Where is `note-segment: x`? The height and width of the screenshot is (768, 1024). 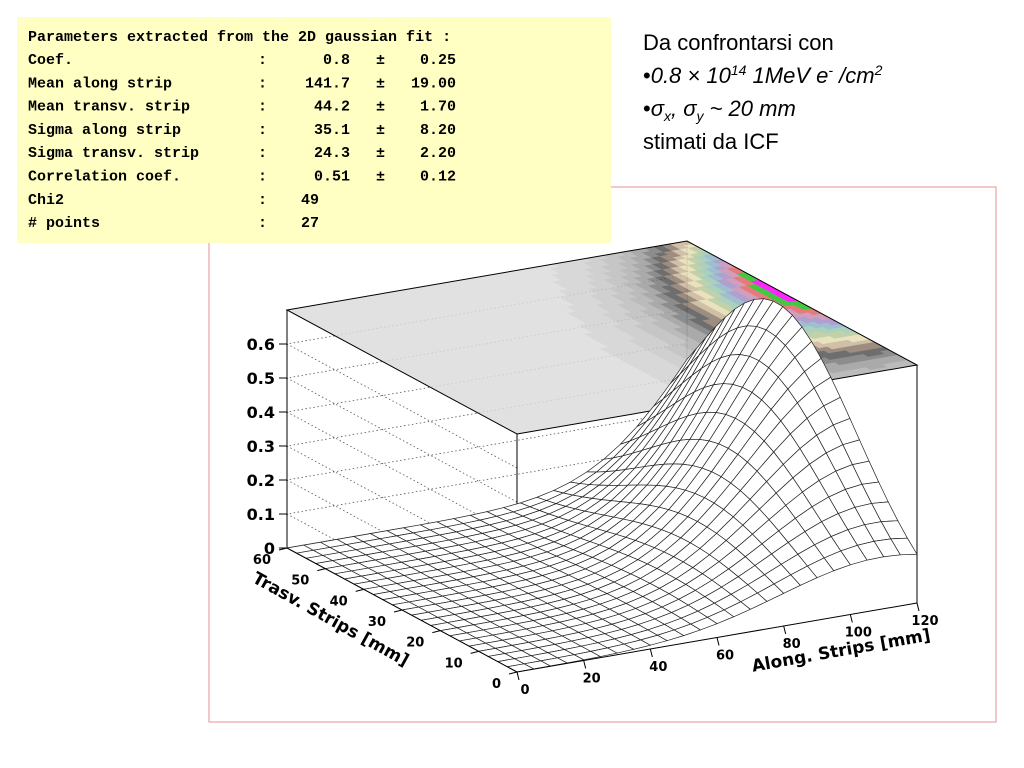 note-segment: x is located at coordinates (667, 116).